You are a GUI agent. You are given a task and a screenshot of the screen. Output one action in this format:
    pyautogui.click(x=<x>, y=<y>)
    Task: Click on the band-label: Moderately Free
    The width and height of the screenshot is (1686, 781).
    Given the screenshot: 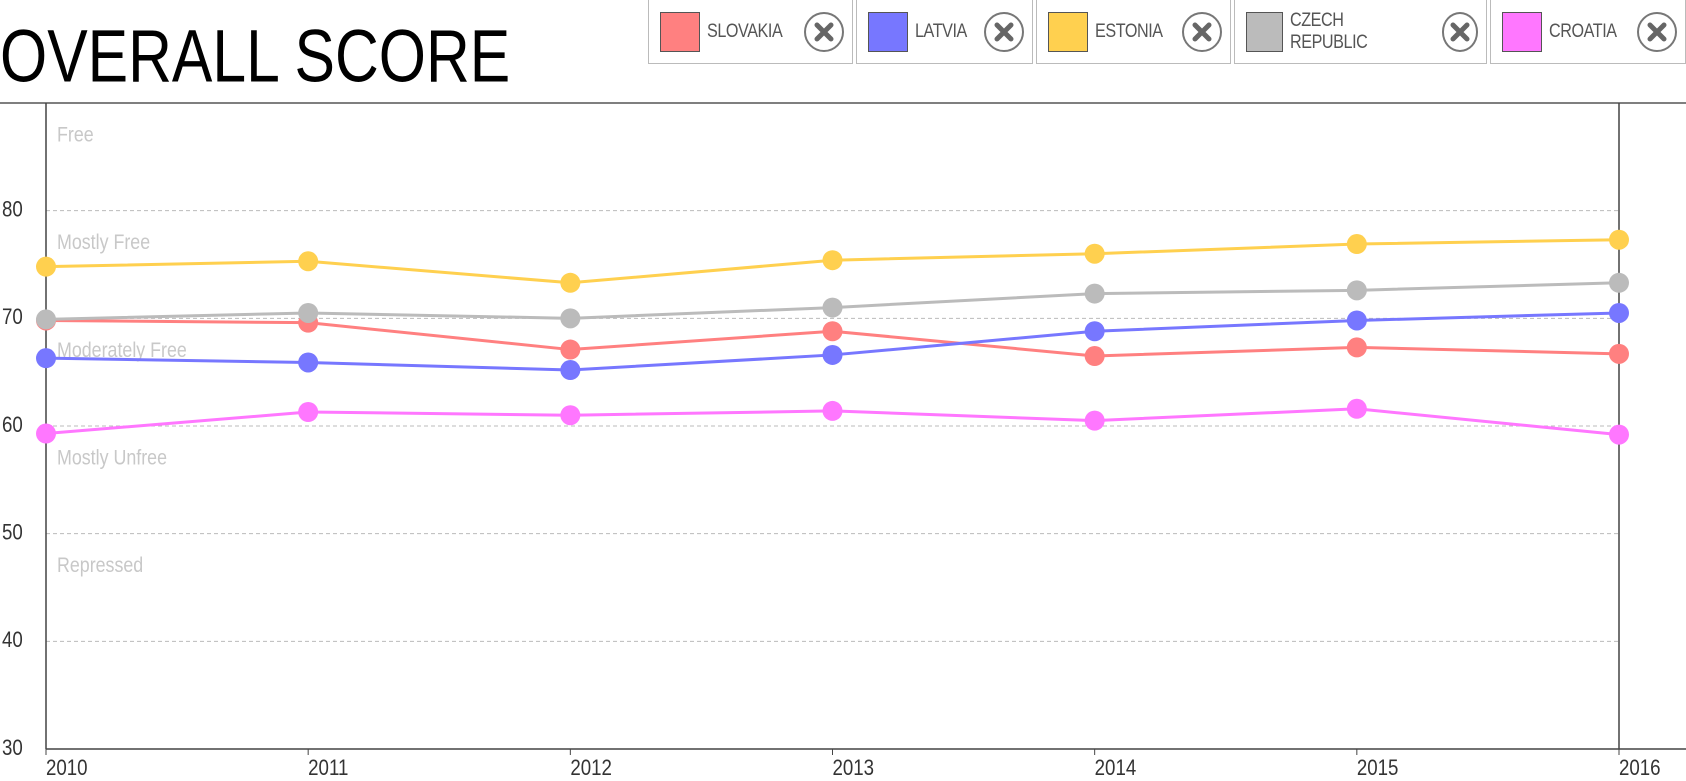 What is the action you would take?
    pyautogui.click(x=122, y=351)
    